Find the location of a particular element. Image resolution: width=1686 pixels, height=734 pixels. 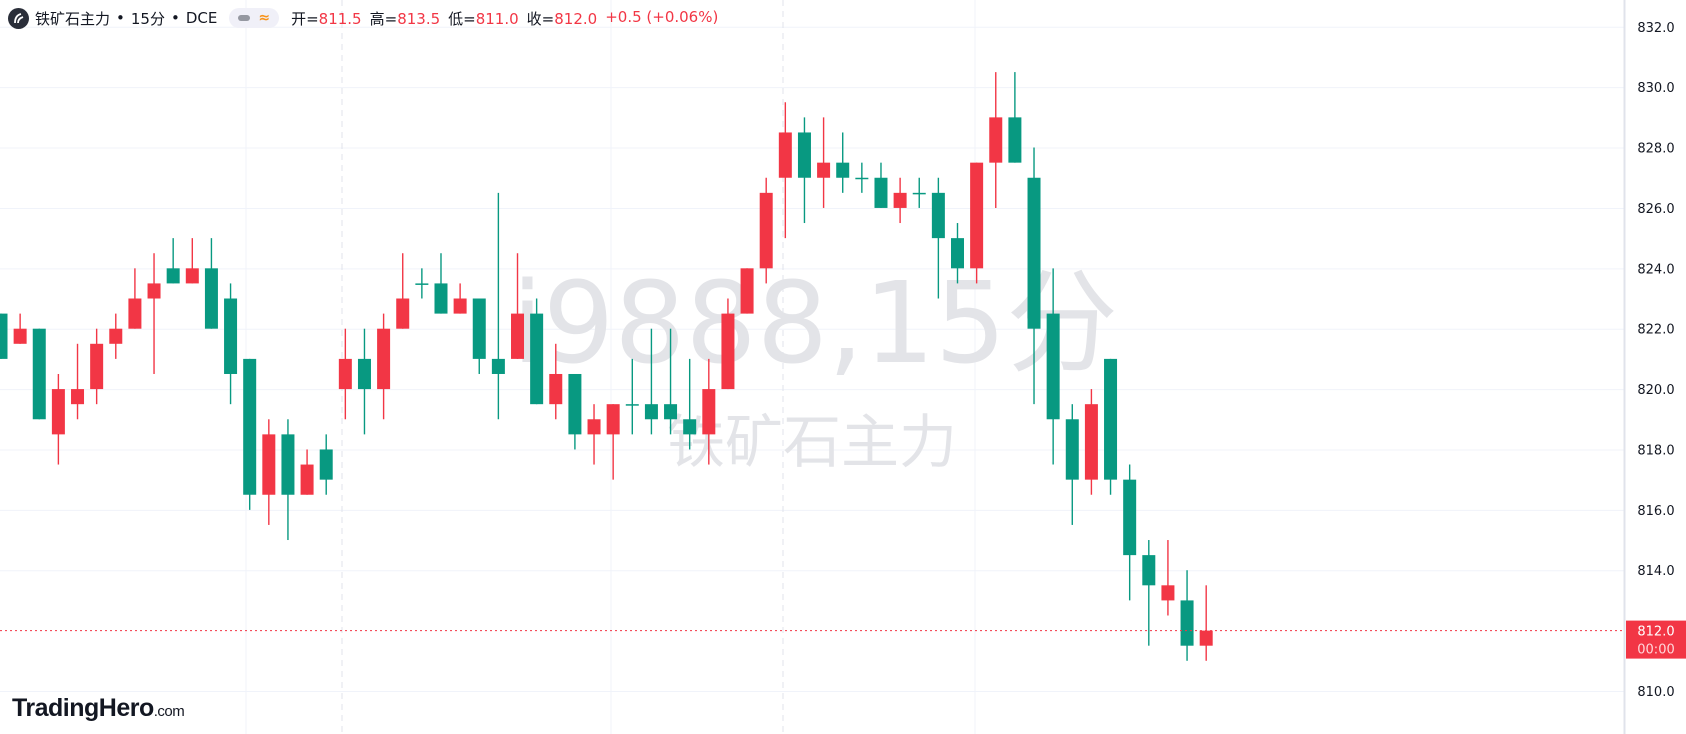

brand-logo: TradingHero.com is located at coordinates (98, 708).